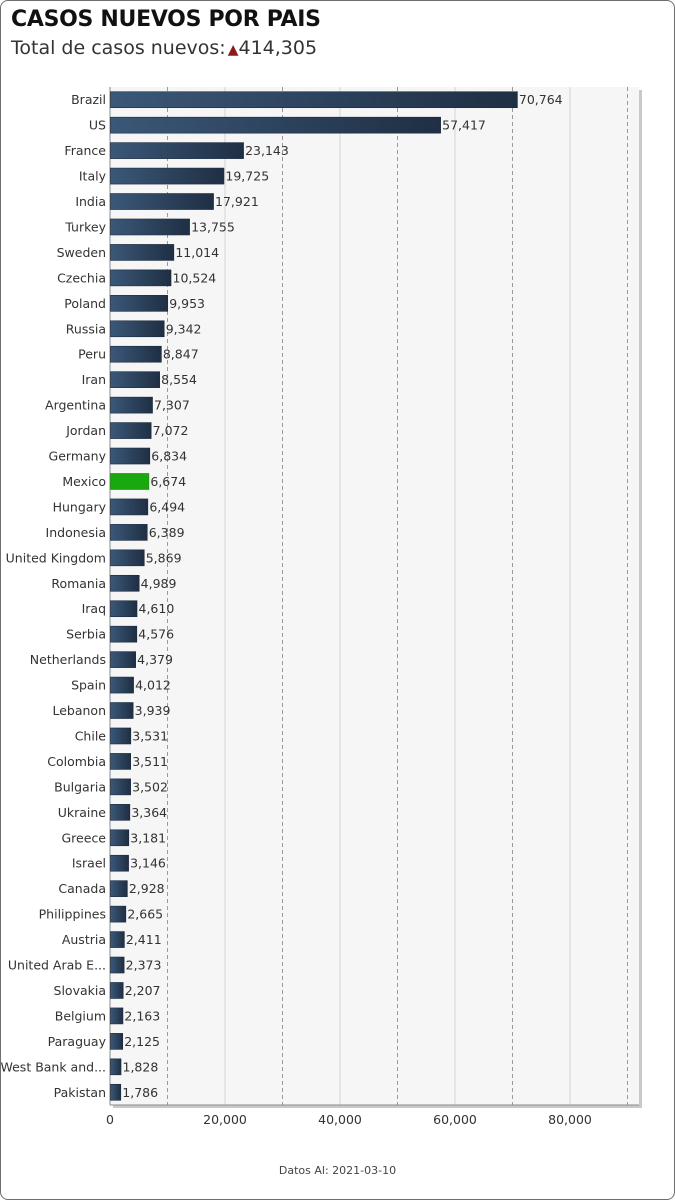  I want to click on value-label: 2,928, so click(147, 888).